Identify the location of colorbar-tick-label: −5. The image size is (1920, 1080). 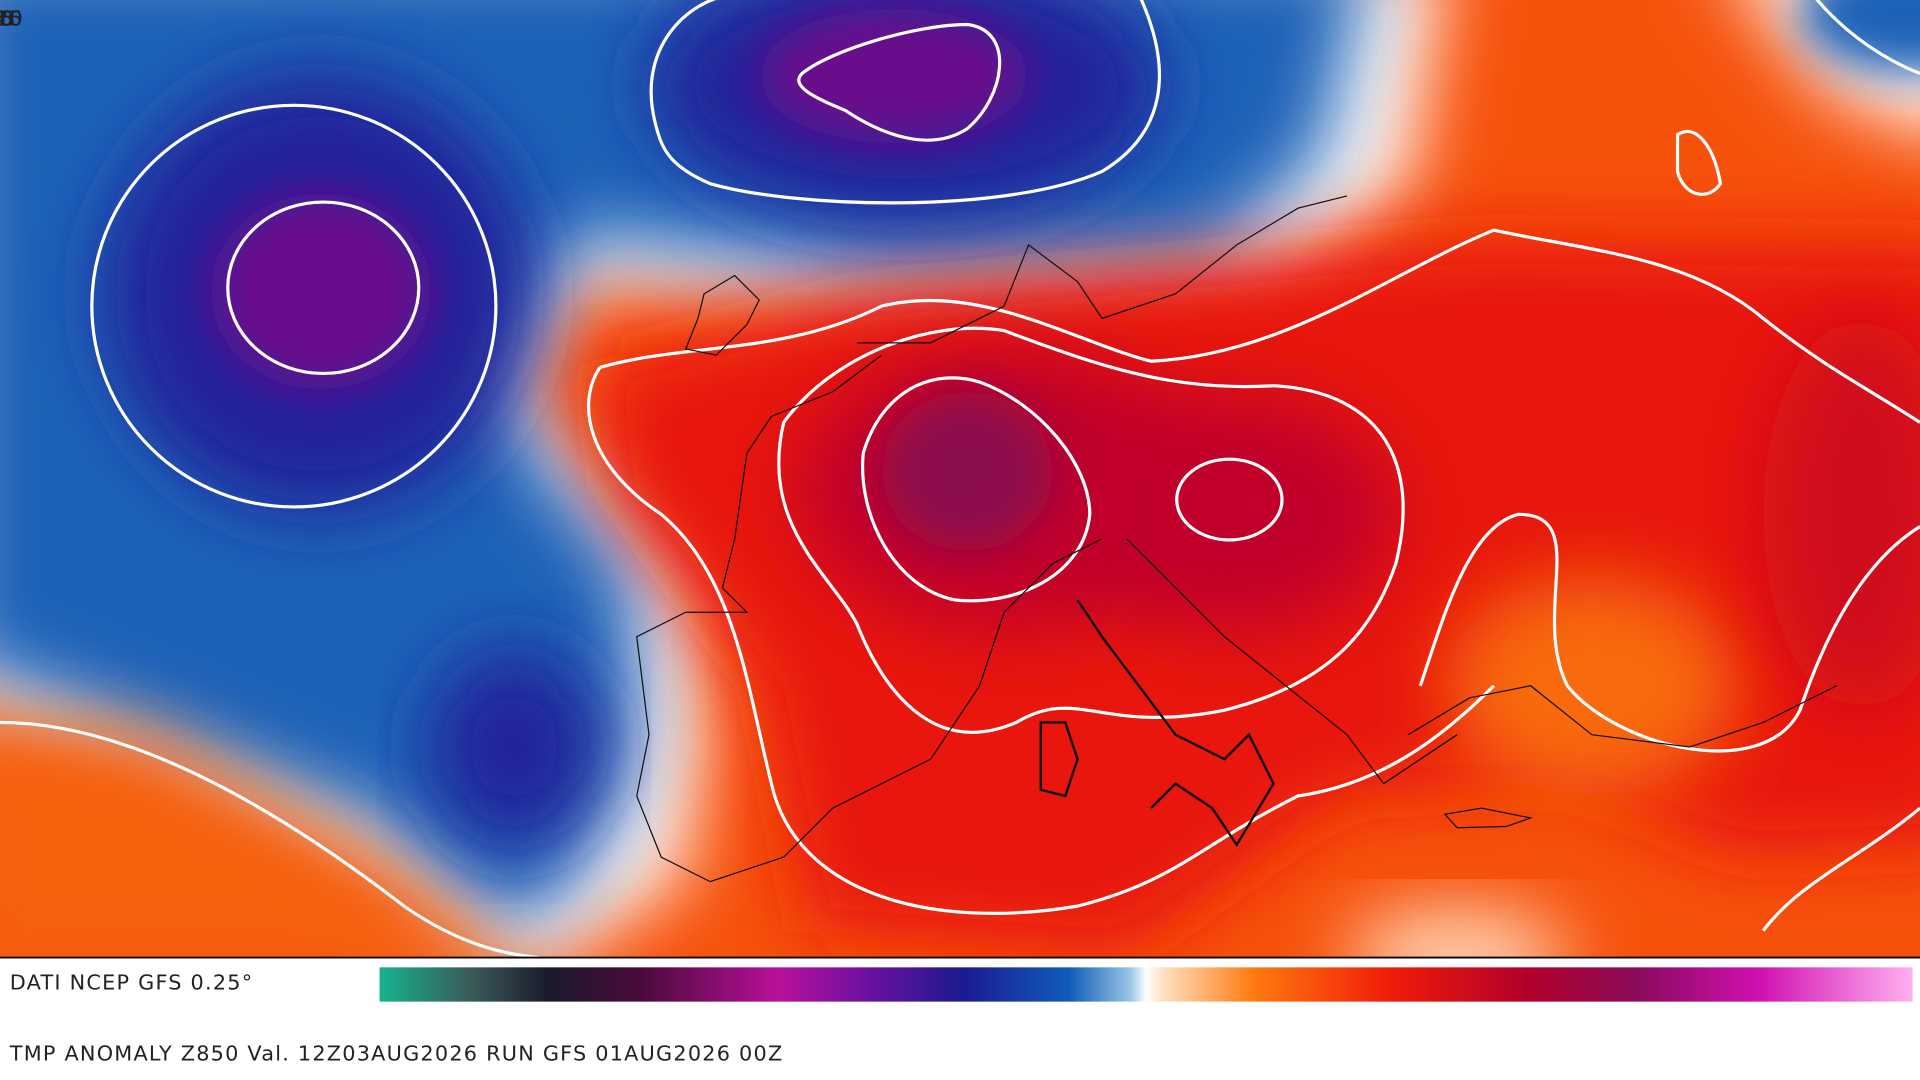
(8, 19).